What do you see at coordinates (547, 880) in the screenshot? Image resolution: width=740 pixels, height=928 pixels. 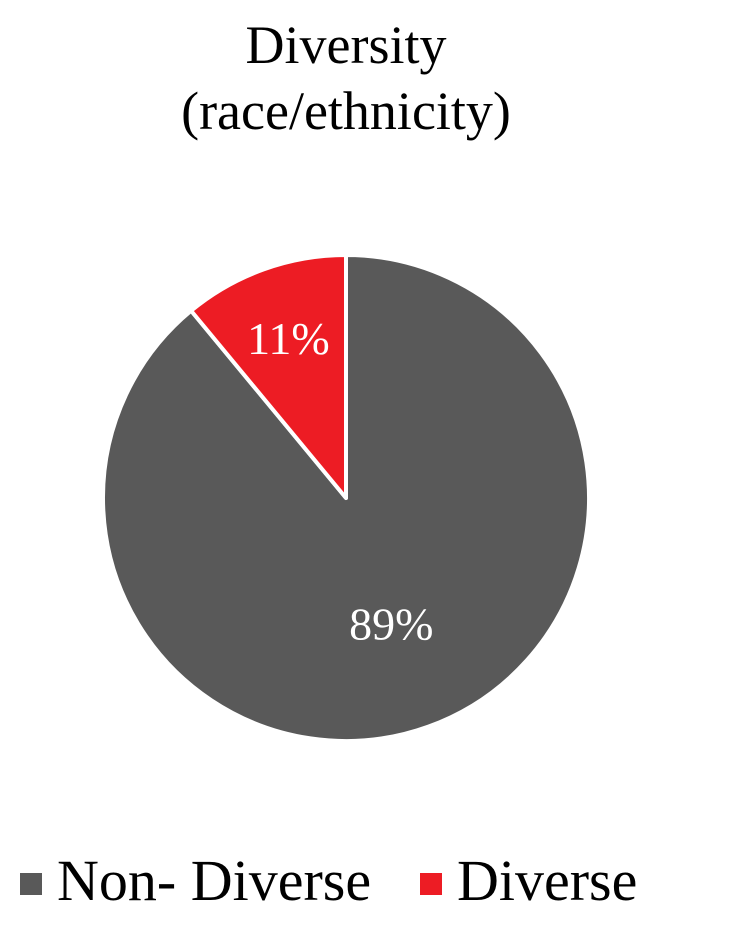 I see `legend-label-diverse: Diverse` at bounding box center [547, 880].